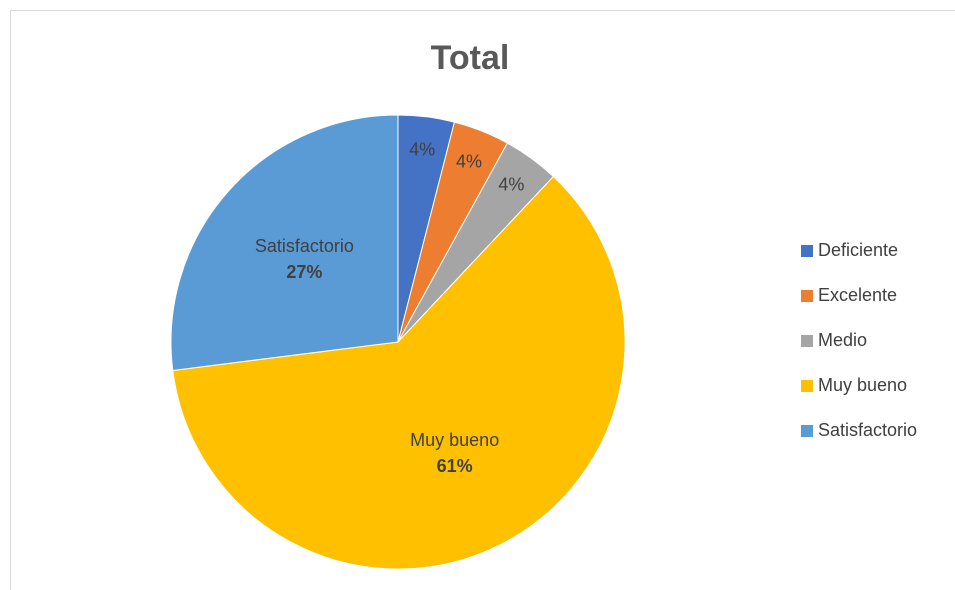 Image resolution: width=955 pixels, height=590 pixels. I want to click on legend-label: Muy bueno, so click(862, 385).